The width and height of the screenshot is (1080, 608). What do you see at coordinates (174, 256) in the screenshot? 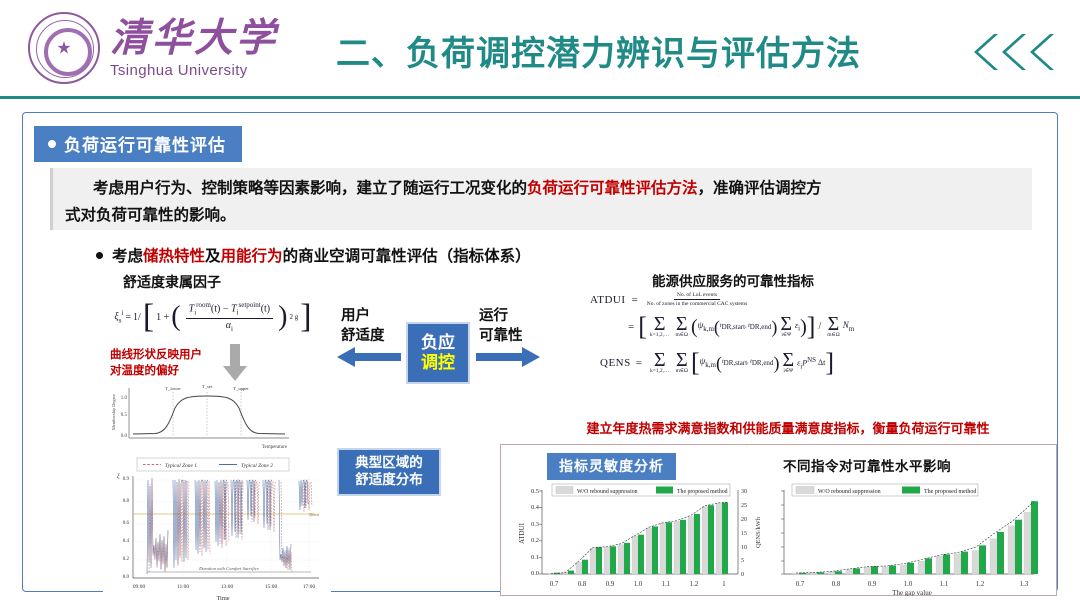
I see `bullet-r1: 储热特性` at bounding box center [174, 256].